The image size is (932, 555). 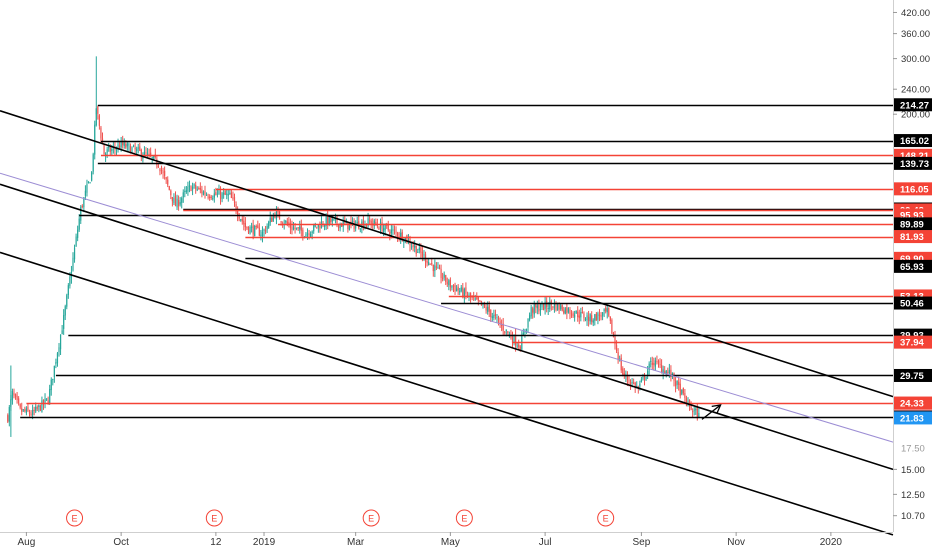 I want to click on price-tag-label: 37.94, so click(x=912, y=343).